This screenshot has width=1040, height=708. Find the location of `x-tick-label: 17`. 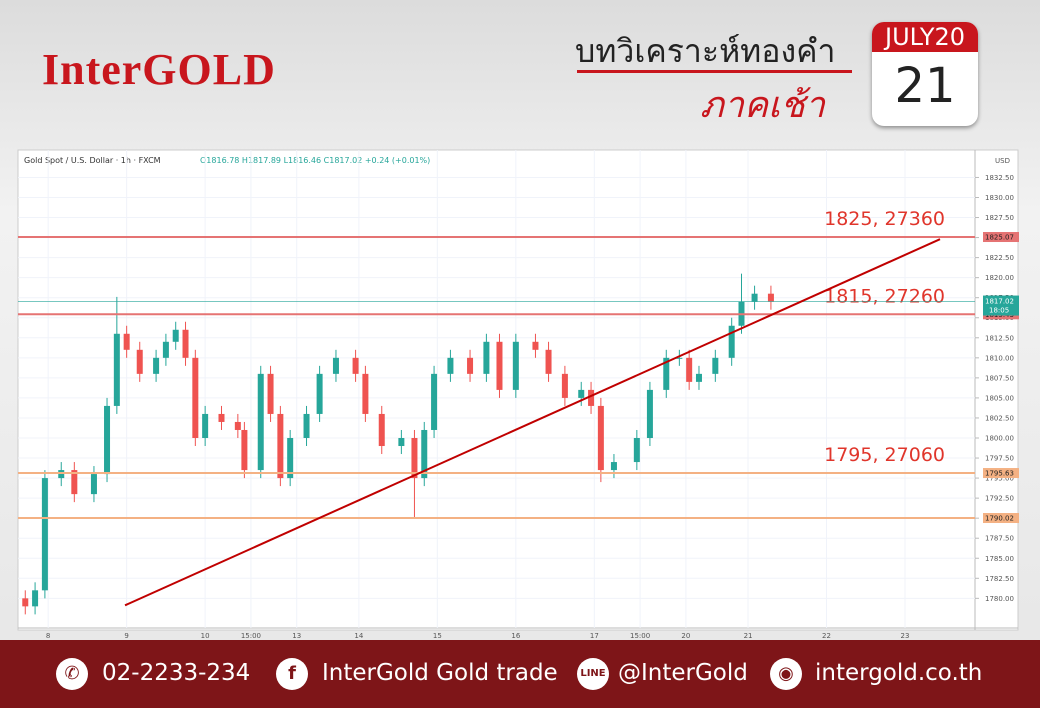

x-tick-label: 17 is located at coordinates (594, 636).